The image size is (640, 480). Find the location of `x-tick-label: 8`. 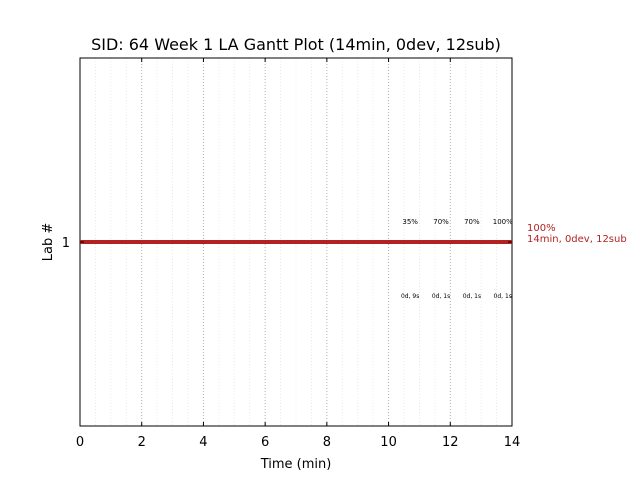

x-tick-label: 8 is located at coordinates (327, 442).